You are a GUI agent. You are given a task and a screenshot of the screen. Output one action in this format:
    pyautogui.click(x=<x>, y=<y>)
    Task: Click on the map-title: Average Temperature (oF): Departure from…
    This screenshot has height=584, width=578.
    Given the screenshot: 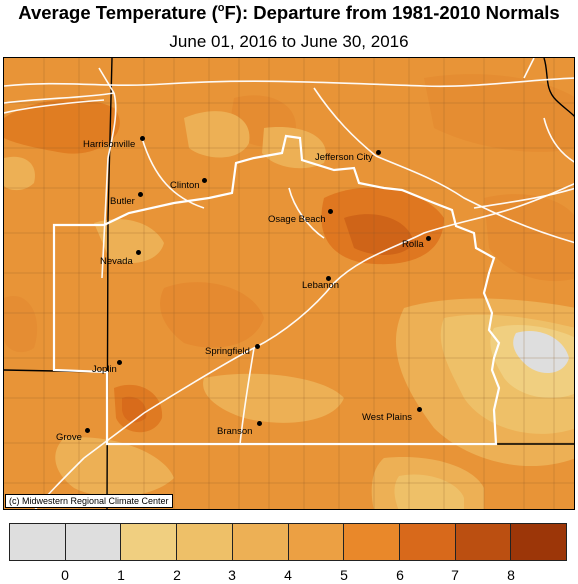 What is the action you would take?
    pyautogui.click(x=289, y=12)
    